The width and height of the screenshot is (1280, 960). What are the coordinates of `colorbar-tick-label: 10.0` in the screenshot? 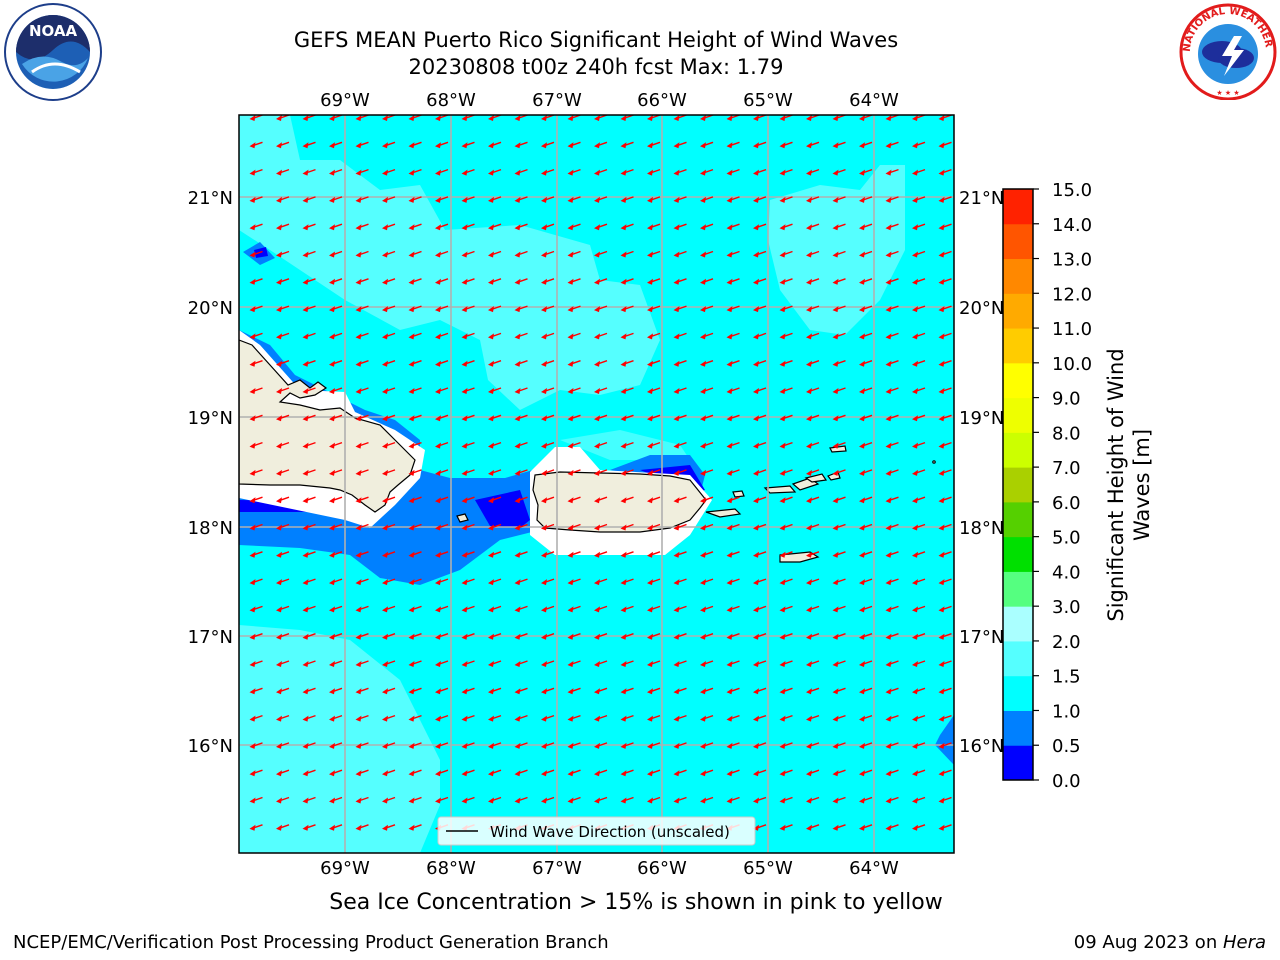 It's located at (1072, 364).